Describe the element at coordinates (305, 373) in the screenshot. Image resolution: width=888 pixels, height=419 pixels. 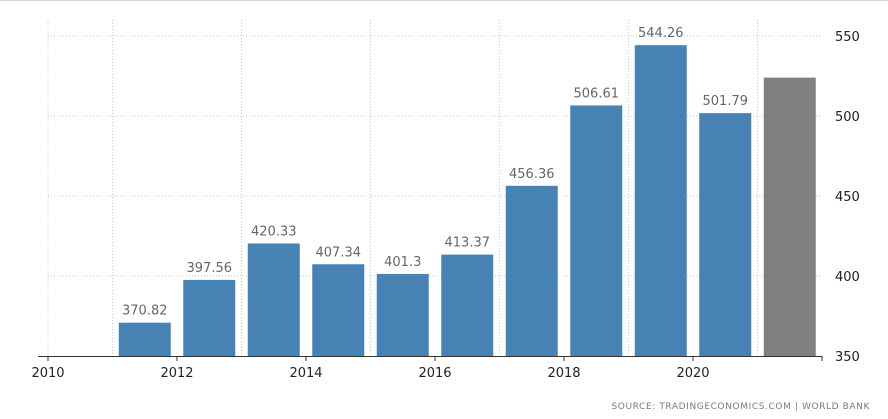
I see `x-tick-label: 2014` at that location.